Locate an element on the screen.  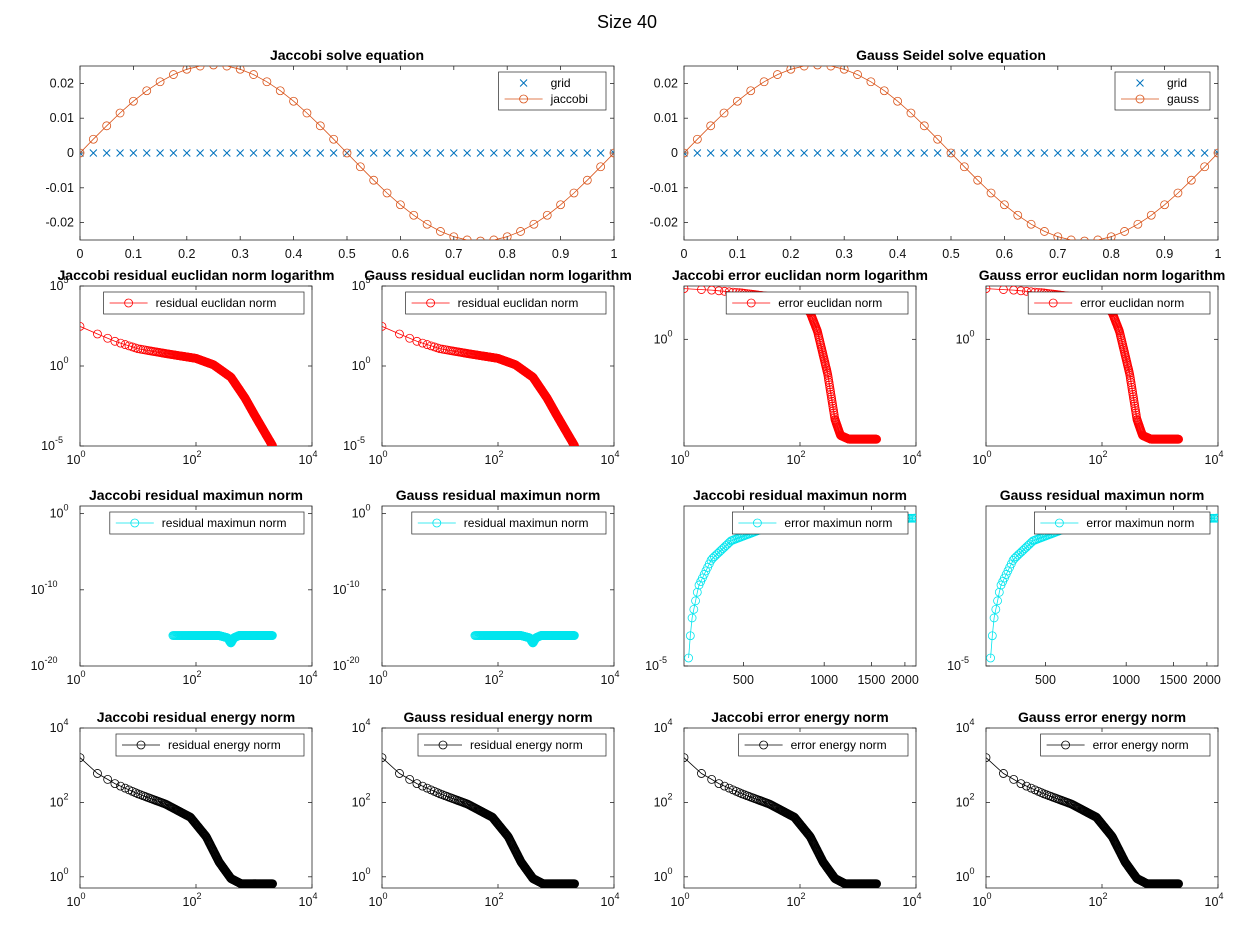
y-tick-label: 10⁻⁵ is located at coordinates (52, 444).